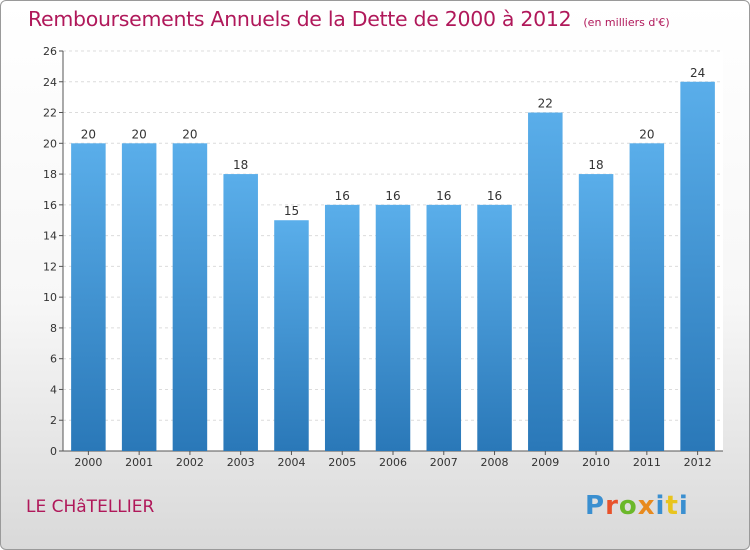 This screenshot has width=750, height=550. Describe the element at coordinates (646, 506) in the screenshot. I see `logo-letter: x` at that location.